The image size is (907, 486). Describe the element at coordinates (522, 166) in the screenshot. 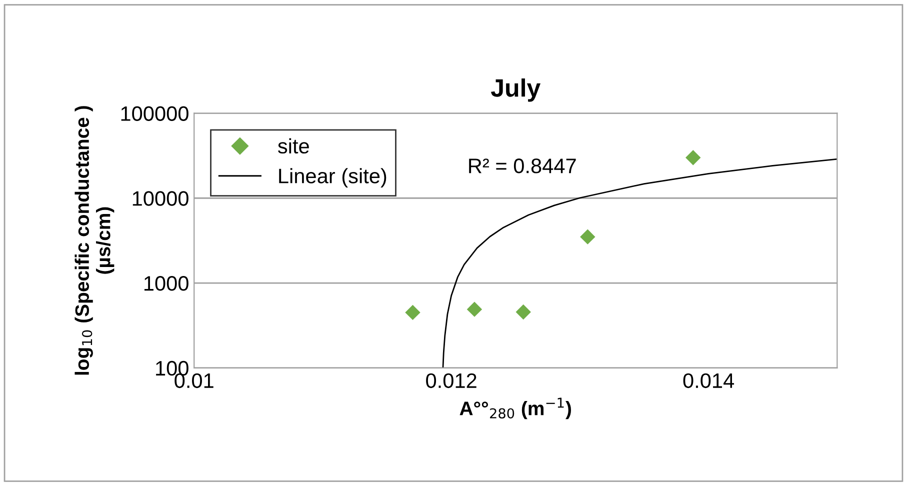

I see `annotation: R² = 0.8447` at that location.